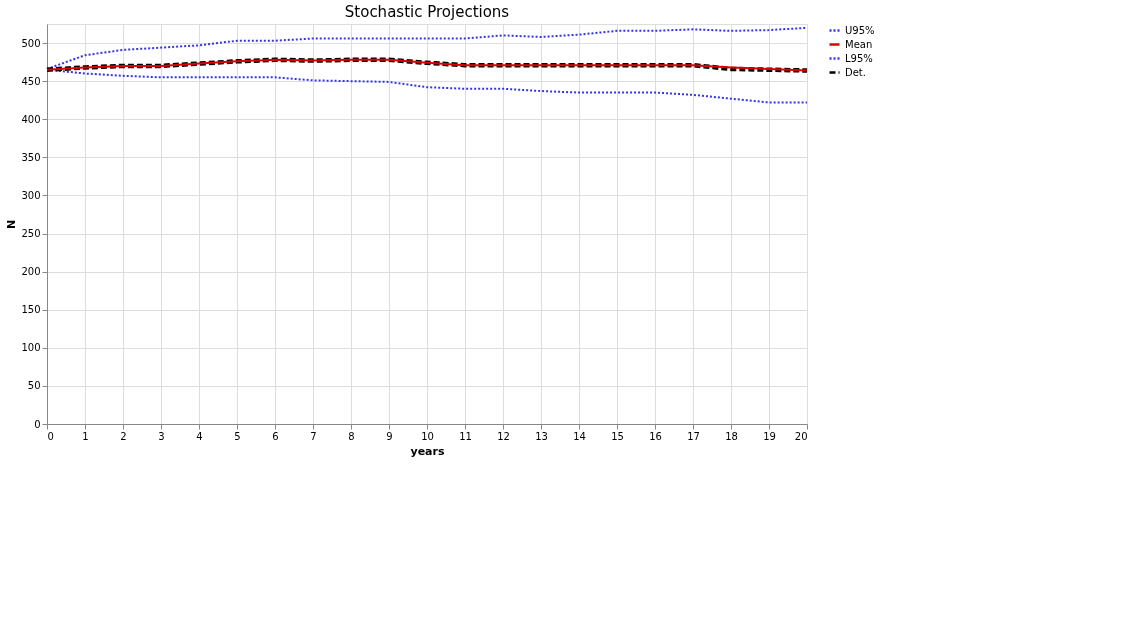  I want to click on x-tick-label: 1, so click(85, 436).